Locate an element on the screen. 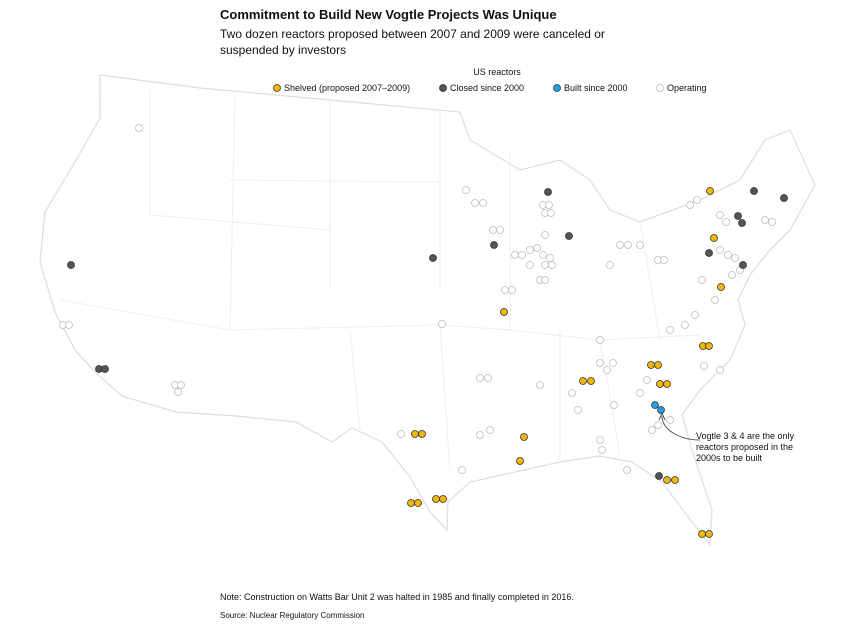  annotation-arrow is located at coordinates (681, 428).